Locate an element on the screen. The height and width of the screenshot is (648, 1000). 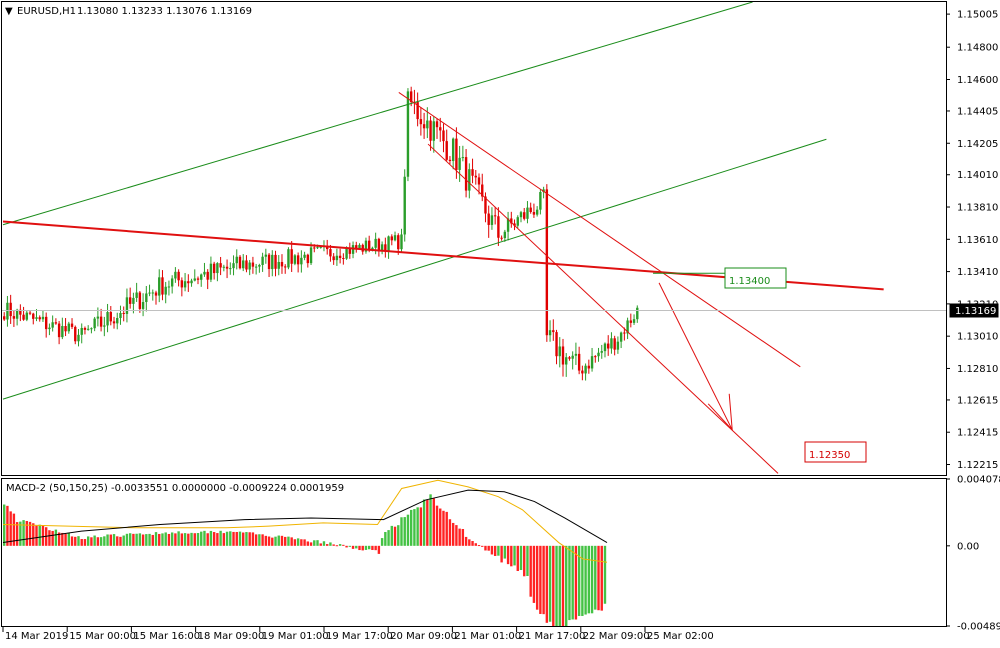
macd-tick-label: 0.0040784 is located at coordinates (978, 480).